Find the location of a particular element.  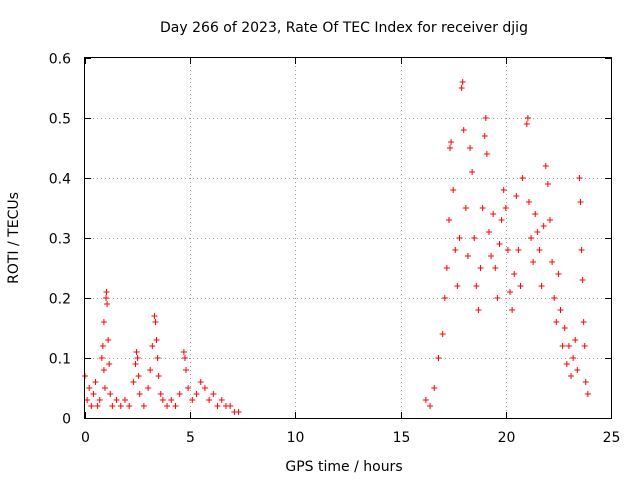

x-axis-label: GPS time / hours is located at coordinates (343, 467).